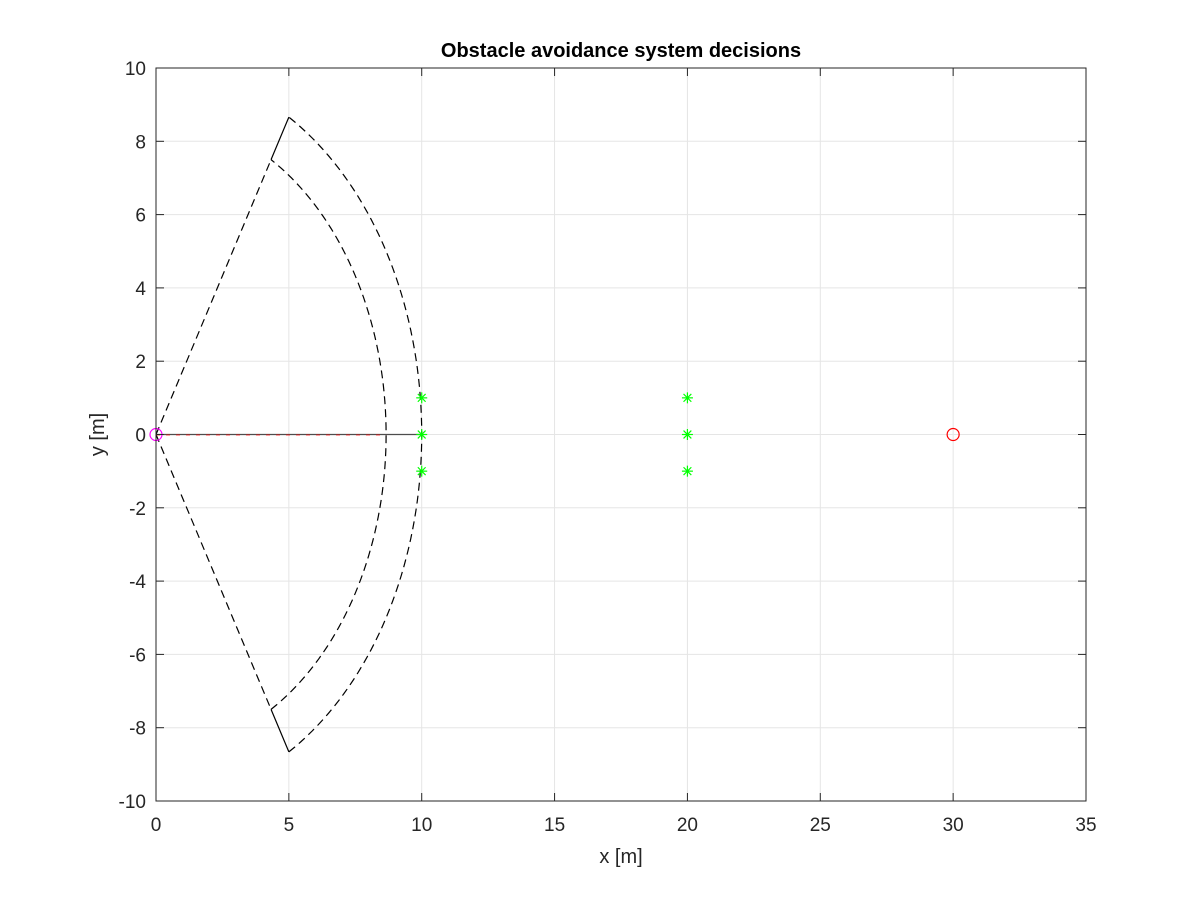 Image resolution: width=1200 pixels, height=900 pixels. Describe the element at coordinates (621, 51) in the screenshot. I see `chart-title: Obstacle avoidance system decisions` at that location.